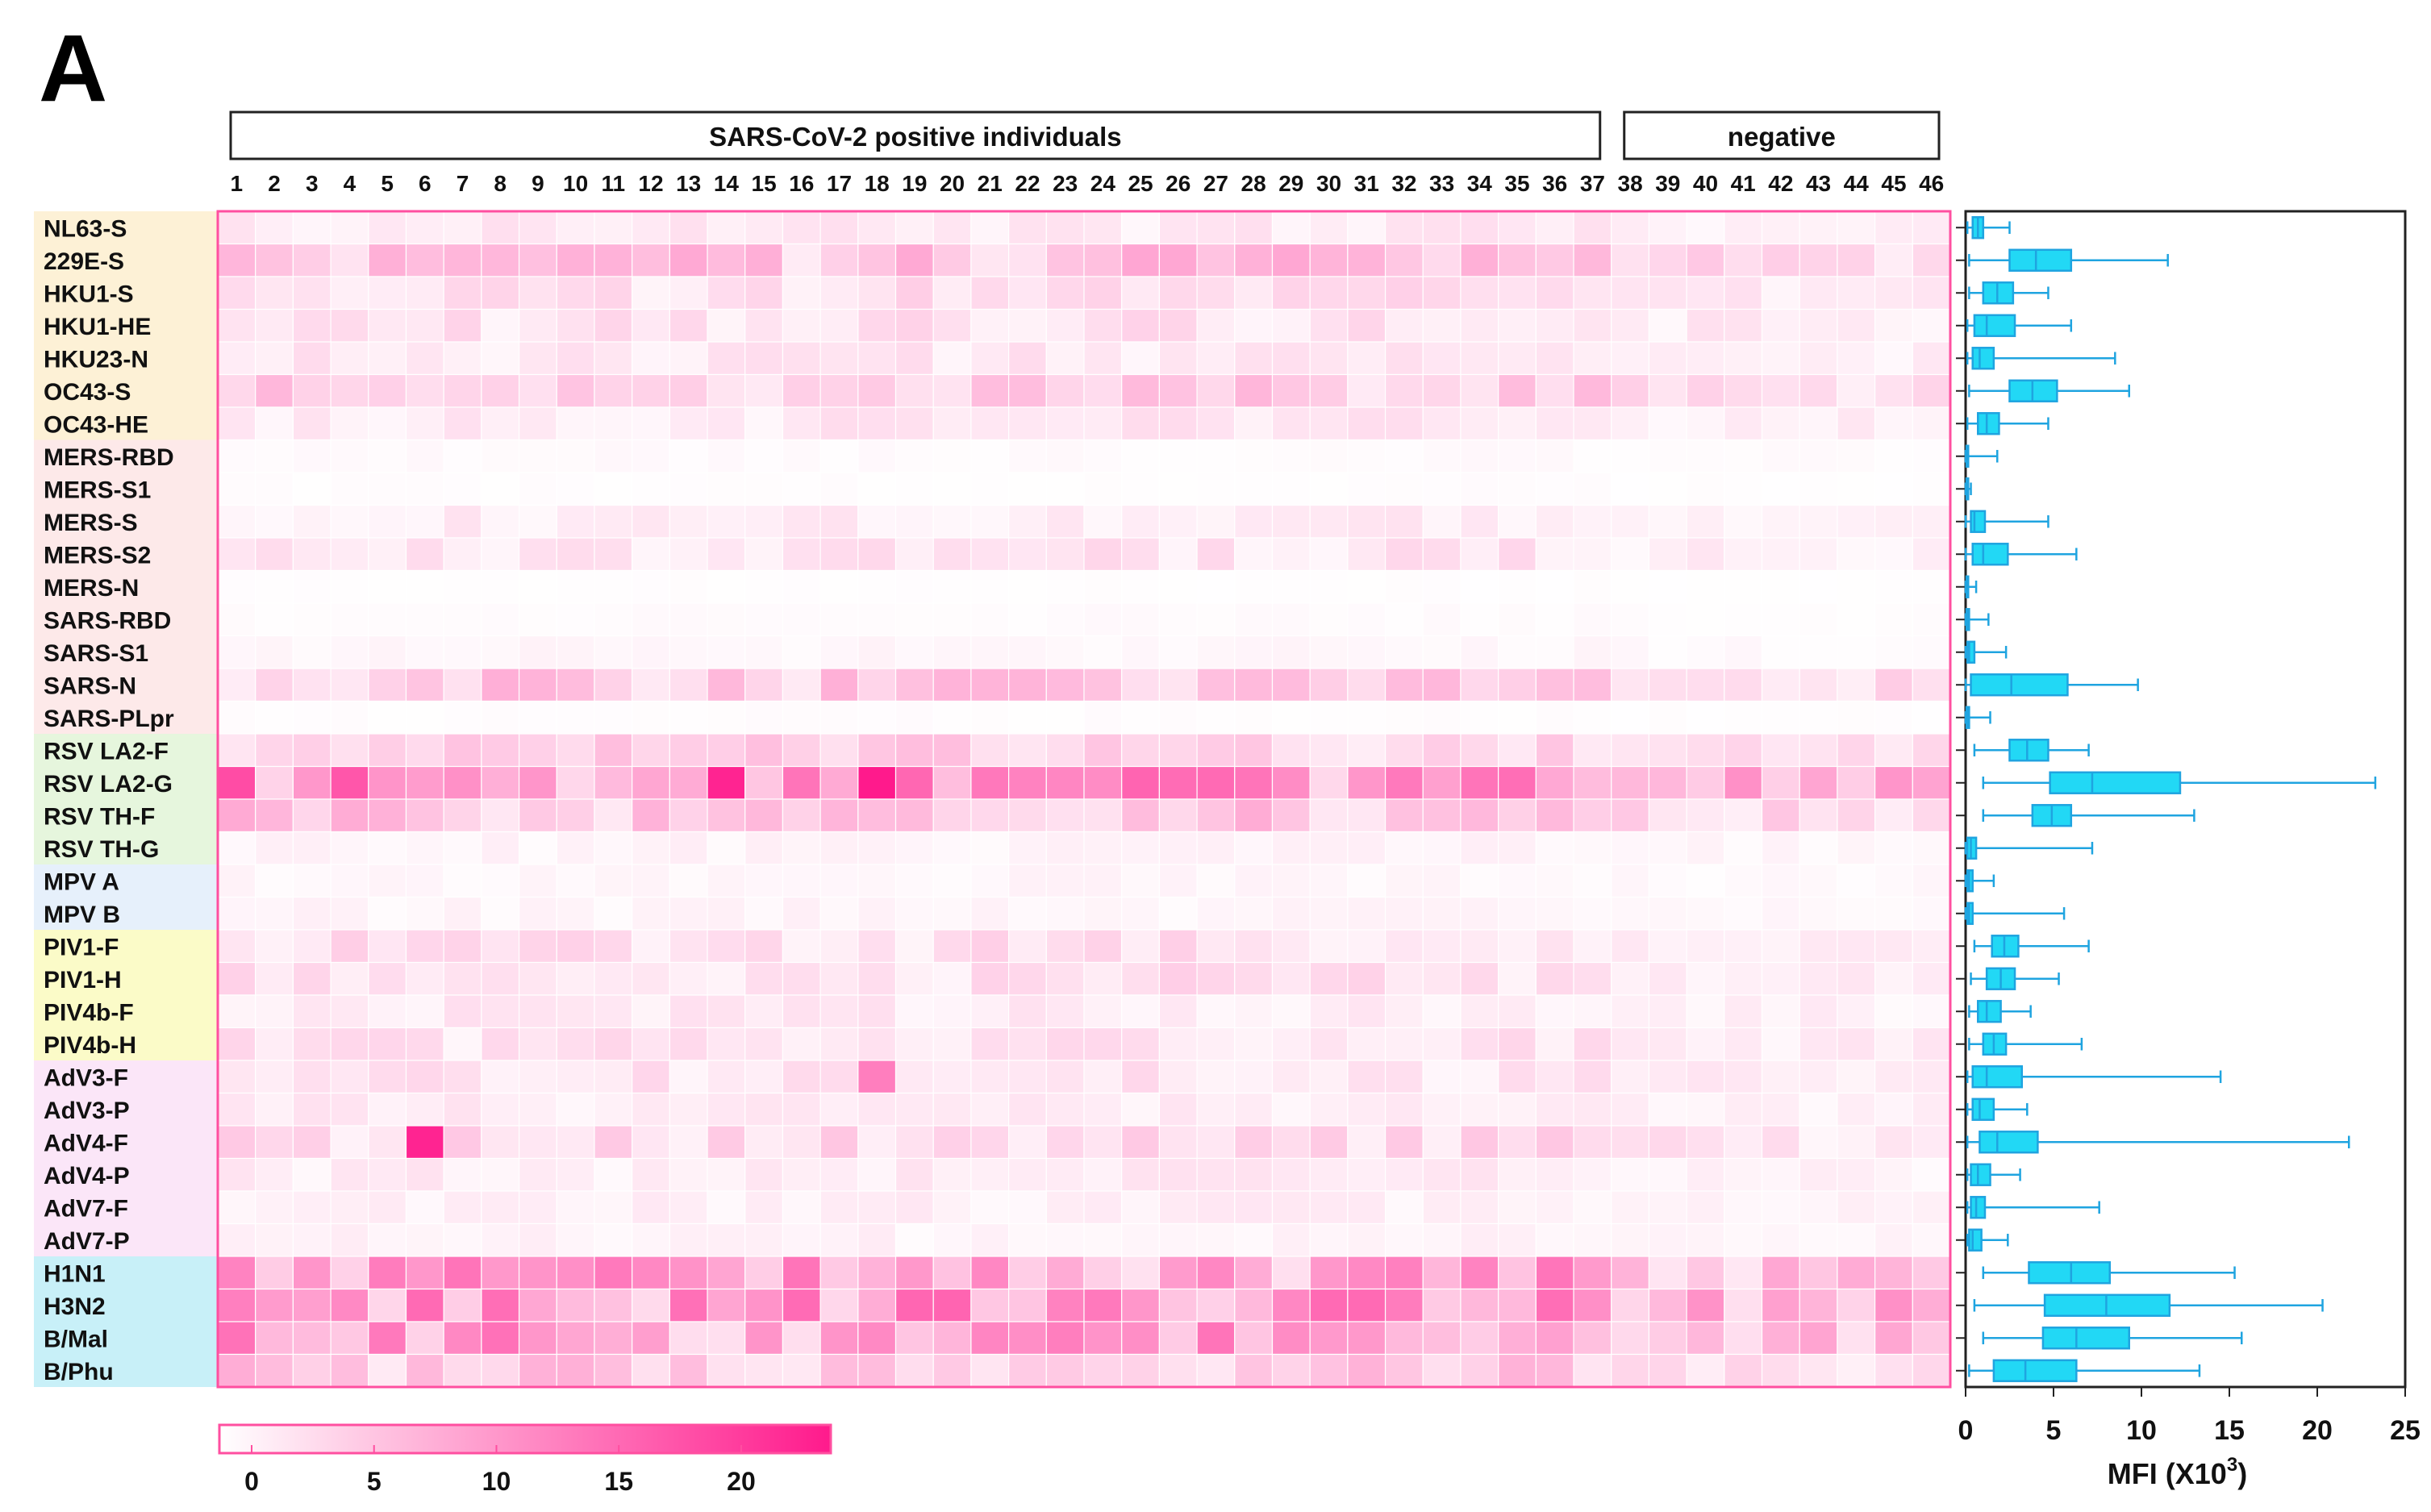 The width and height of the screenshot is (2431, 1512). What do you see at coordinates (91, 523) in the screenshot?
I see `row-label: MERS-S` at bounding box center [91, 523].